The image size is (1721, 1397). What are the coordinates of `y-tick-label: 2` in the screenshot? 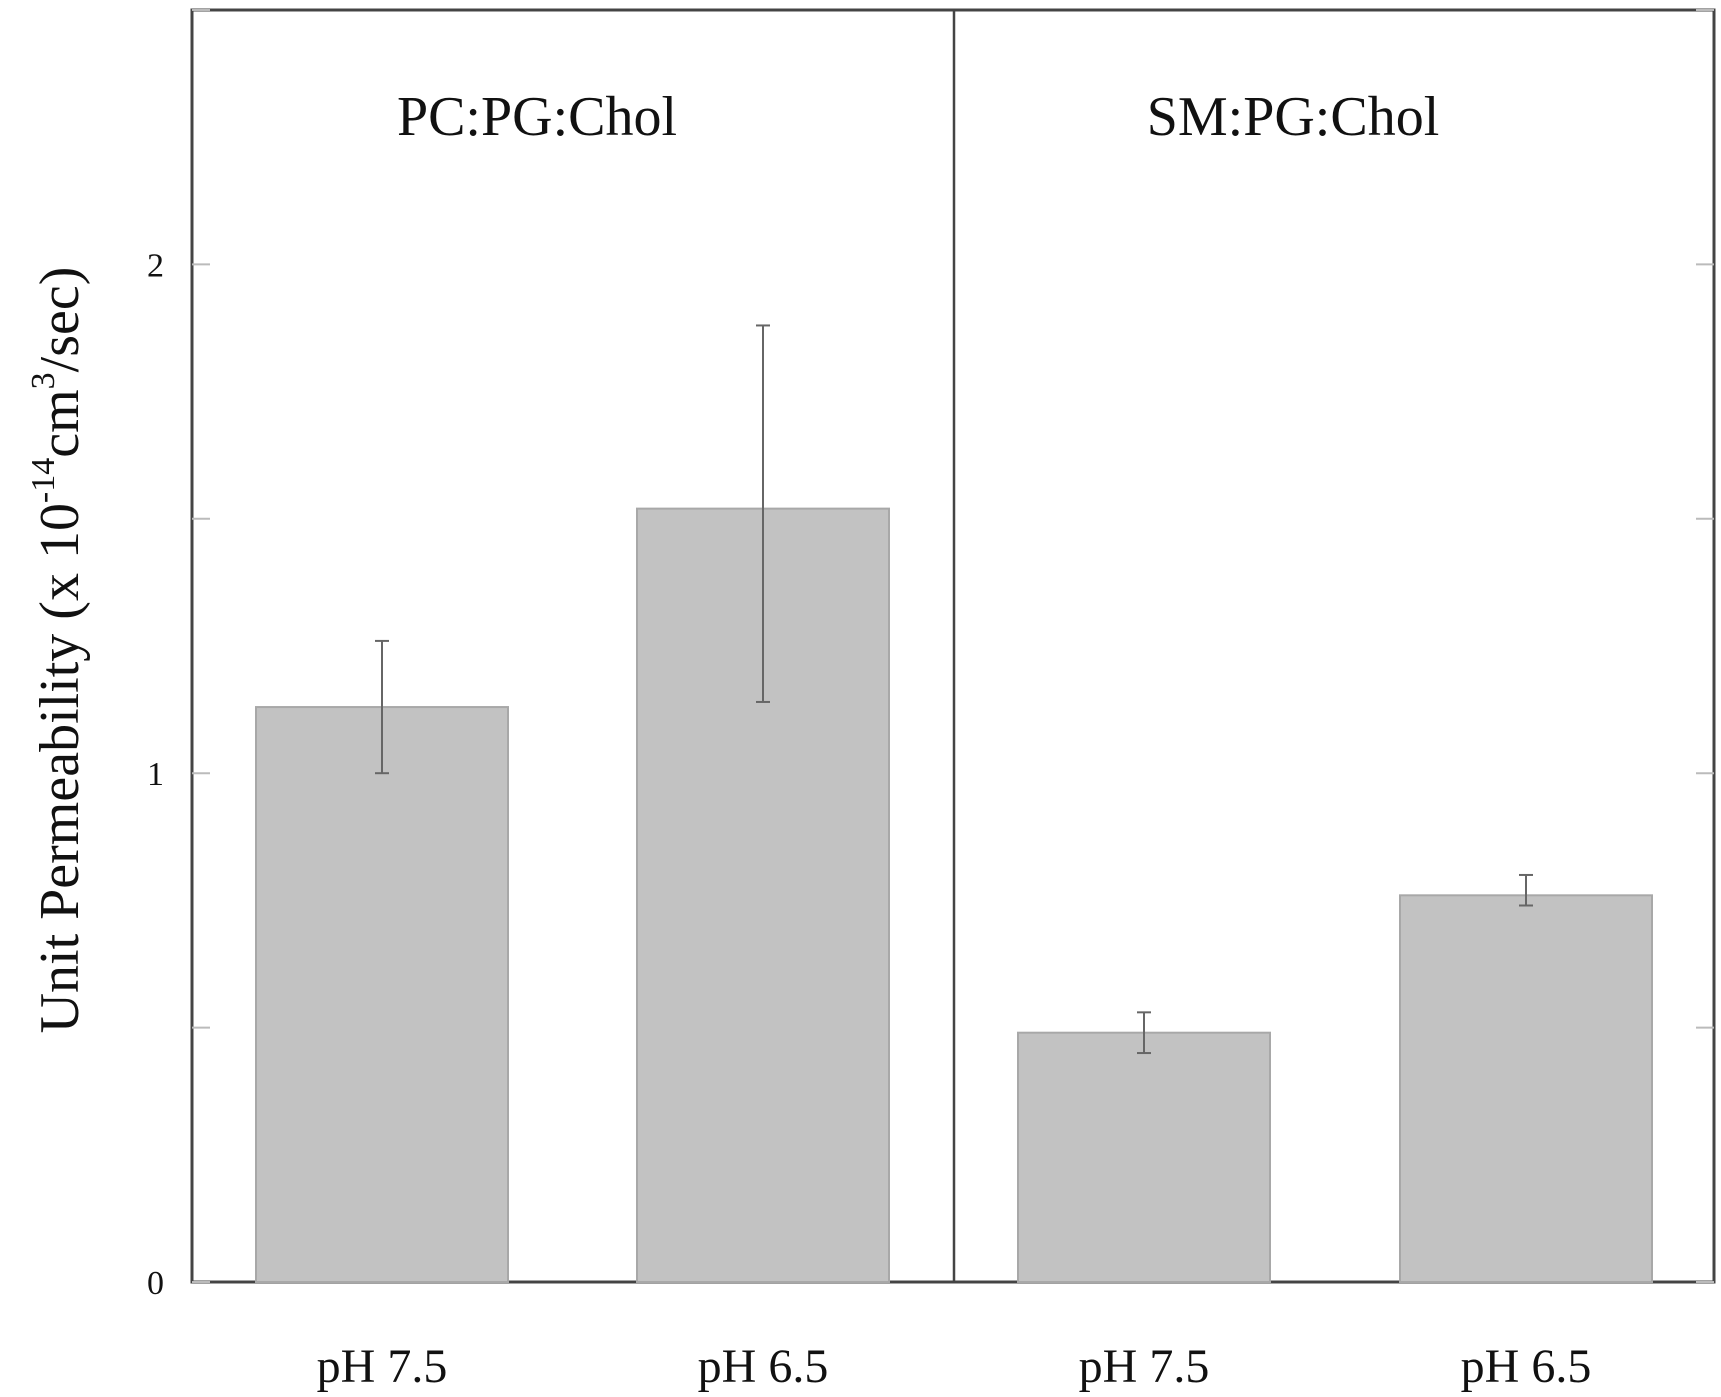 It's located at (155, 265).